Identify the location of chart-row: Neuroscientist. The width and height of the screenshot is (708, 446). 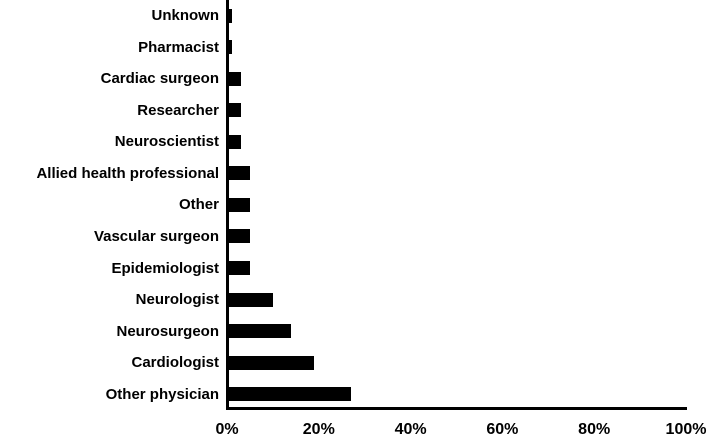
(354, 142).